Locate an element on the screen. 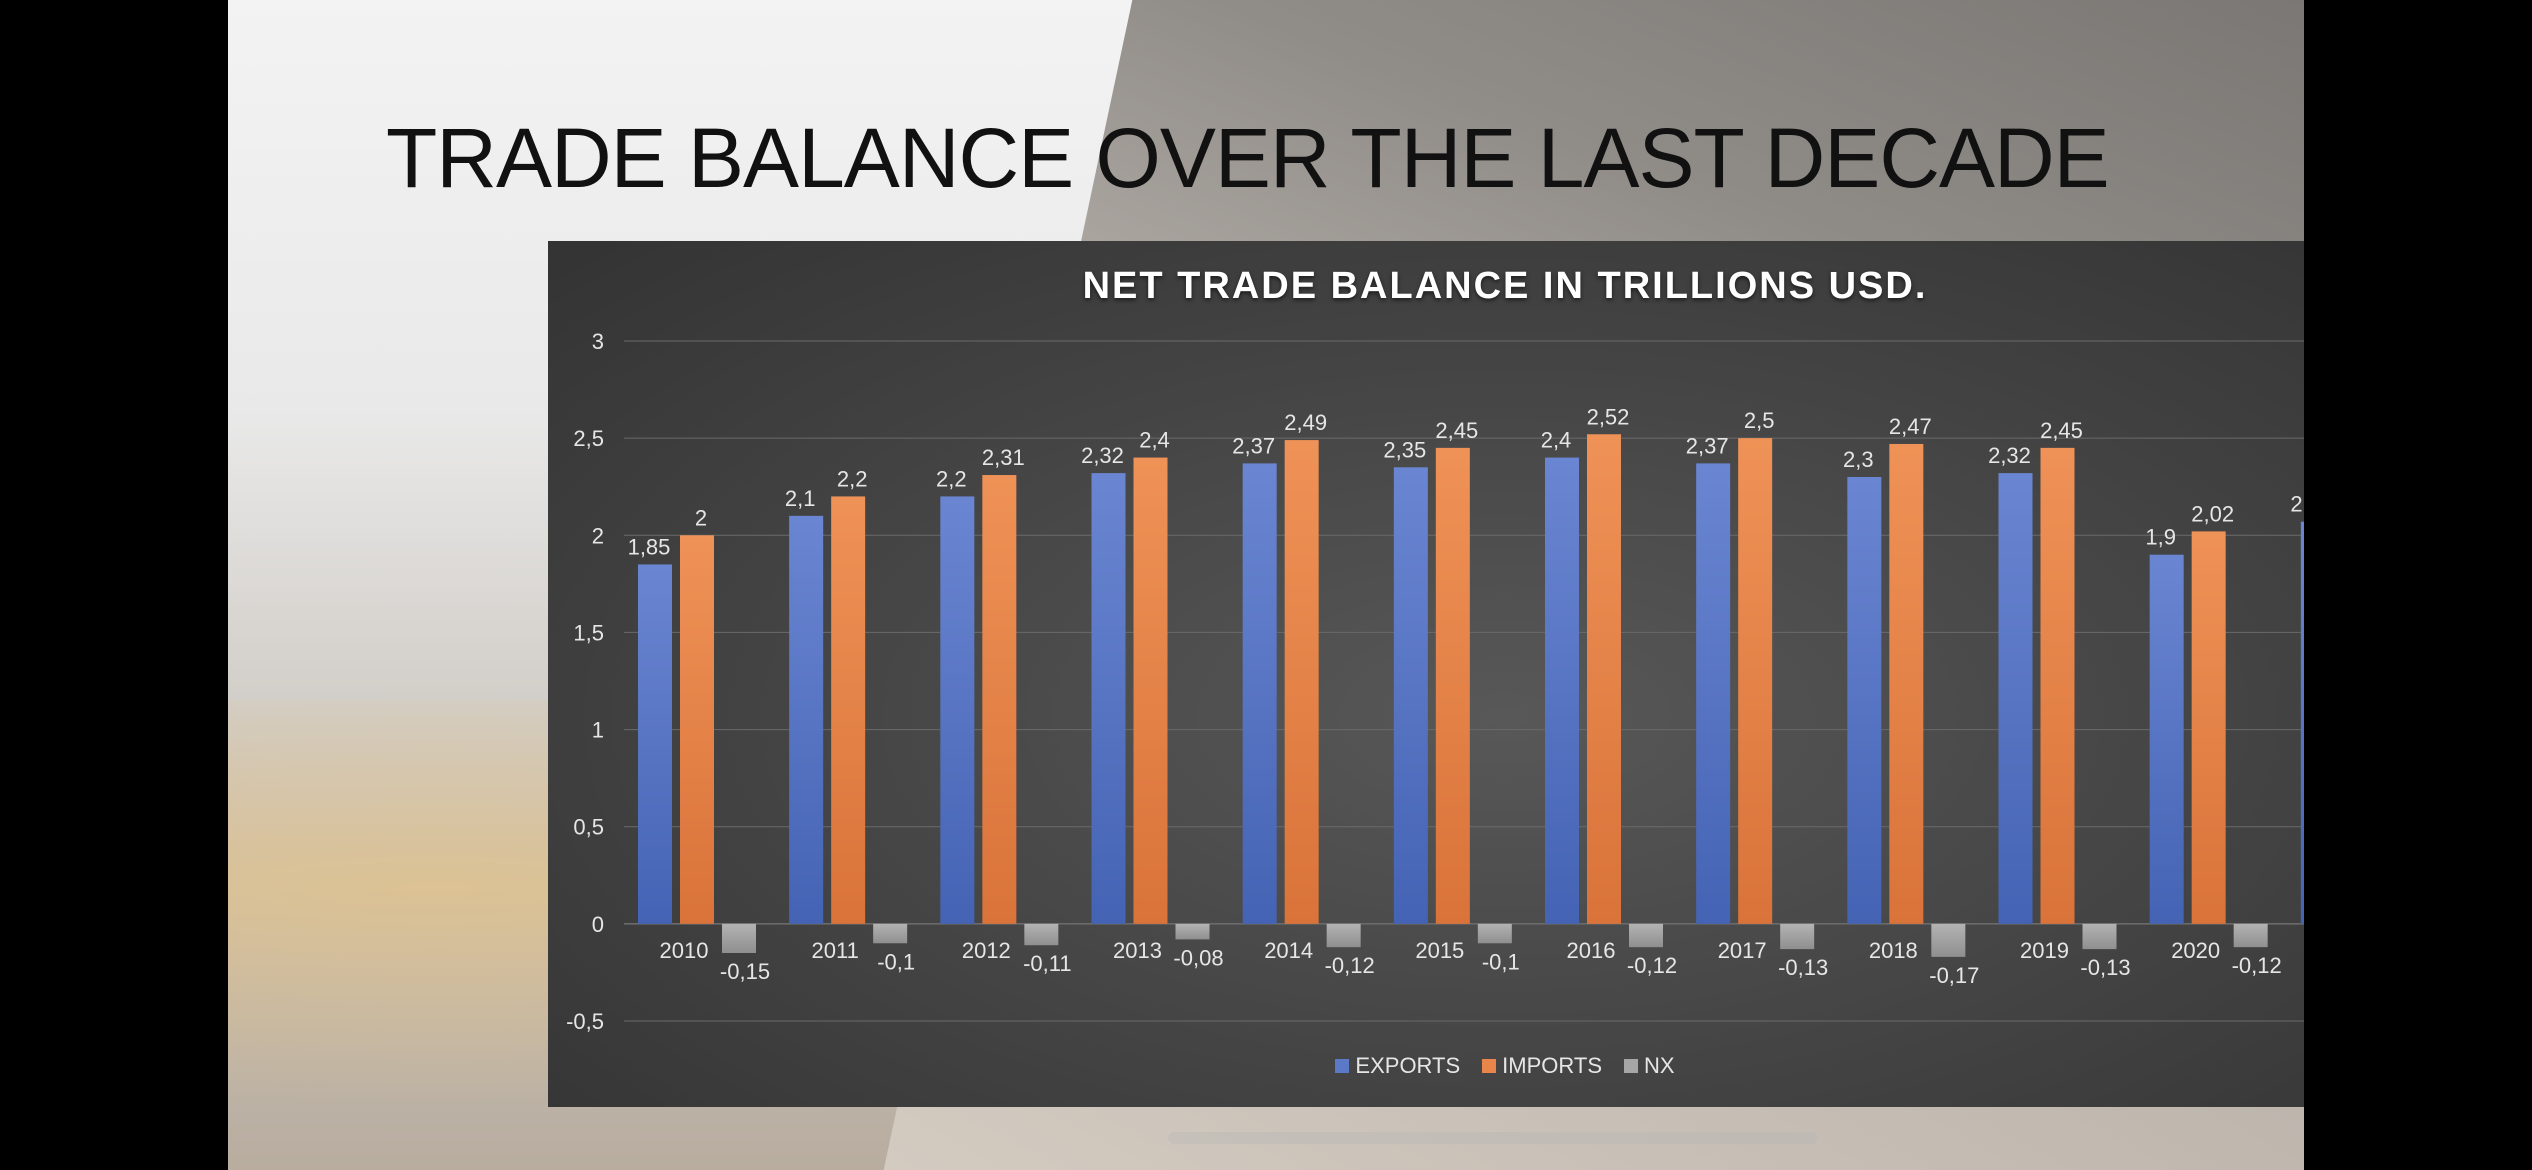  imports-data-label: 2,31 is located at coordinates (1003, 457).